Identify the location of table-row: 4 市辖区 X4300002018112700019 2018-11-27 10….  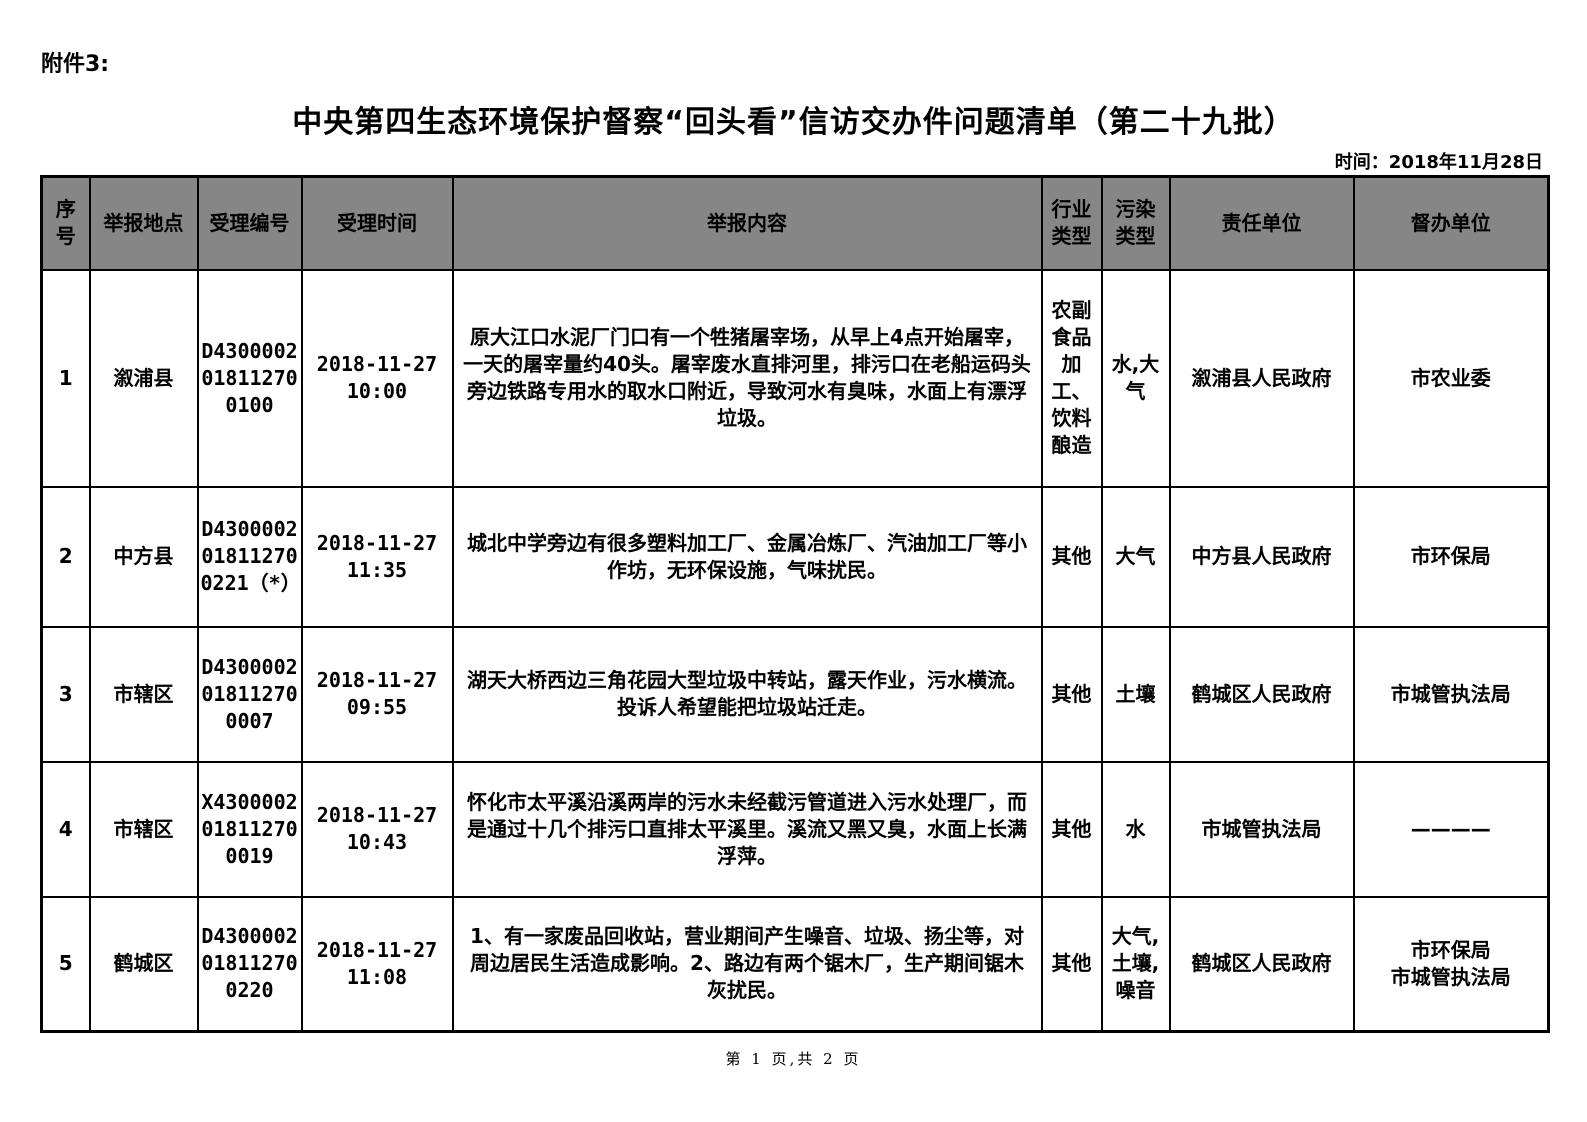
(795, 829).